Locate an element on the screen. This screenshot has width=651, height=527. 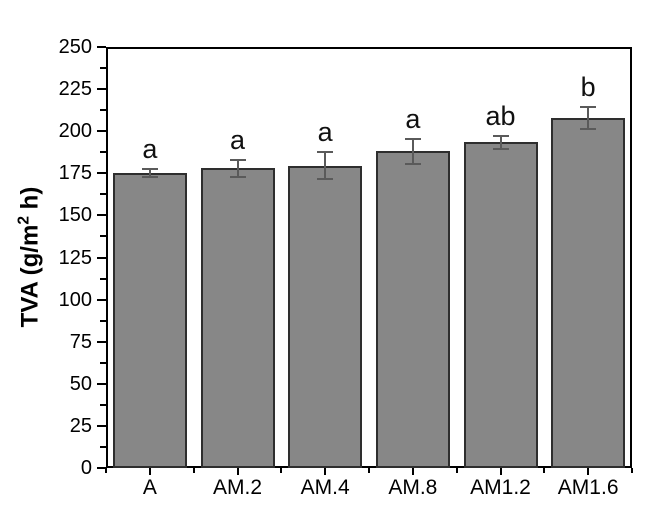
significance-letter-am-2: a is located at coordinates (237, 140).